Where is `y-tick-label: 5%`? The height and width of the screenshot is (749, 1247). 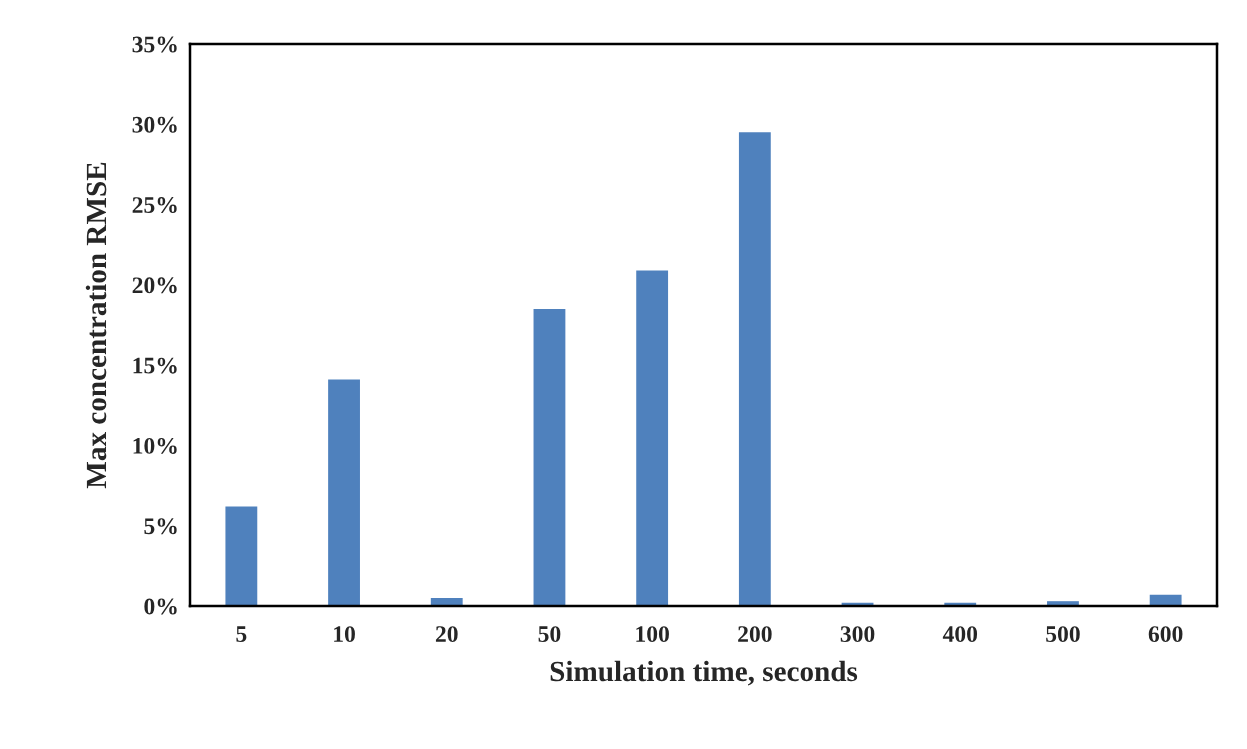
y-tick-label: 5% is located at coordinates (160, 526).